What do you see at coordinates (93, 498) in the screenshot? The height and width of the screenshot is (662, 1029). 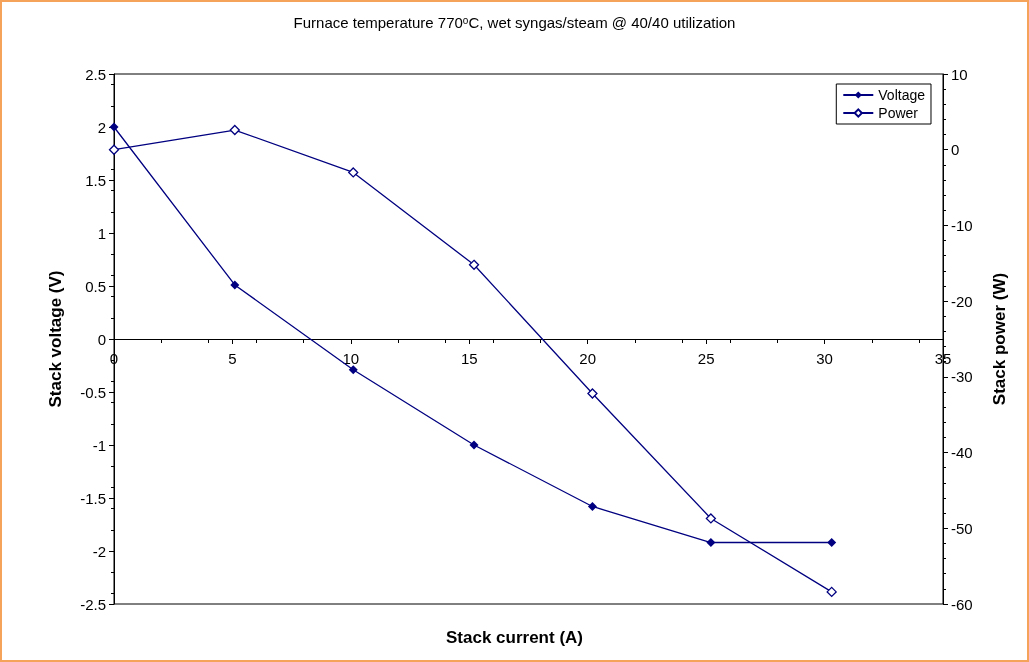 I see `y-tick-label: -1.5` at bounding box center [93, 498].